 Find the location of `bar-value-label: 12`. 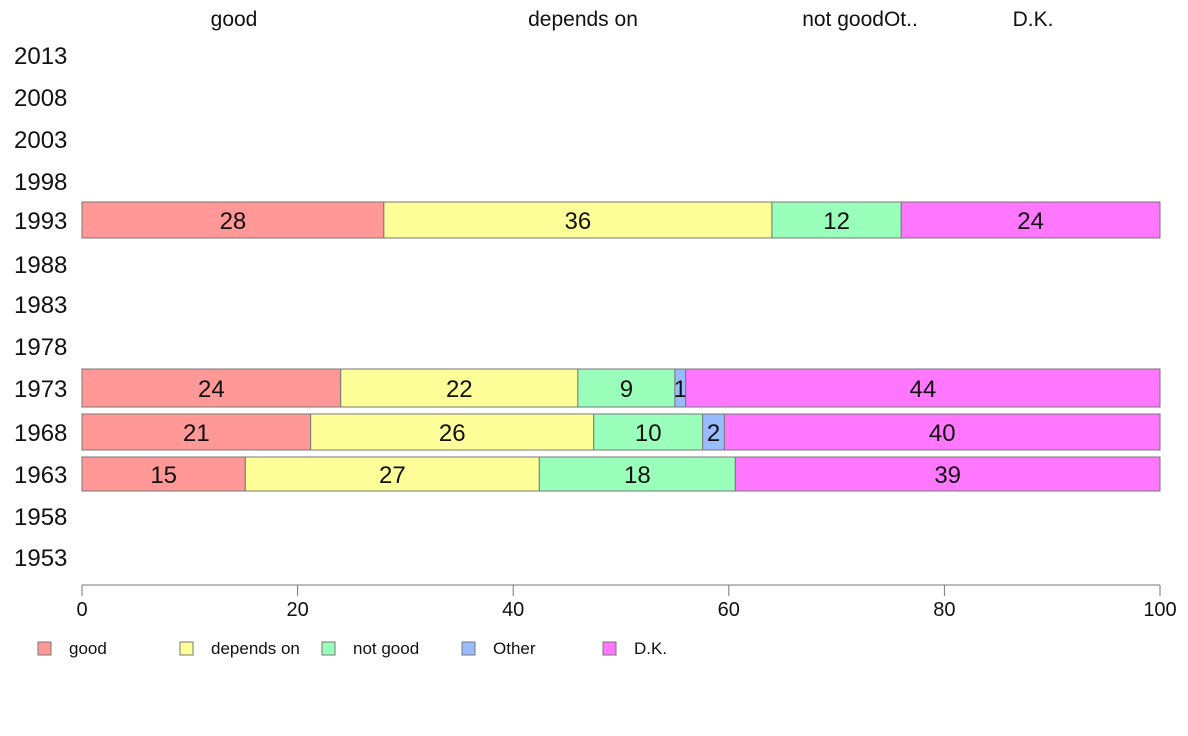

bar-value-label: 12 is located at coordinates (836, 221).